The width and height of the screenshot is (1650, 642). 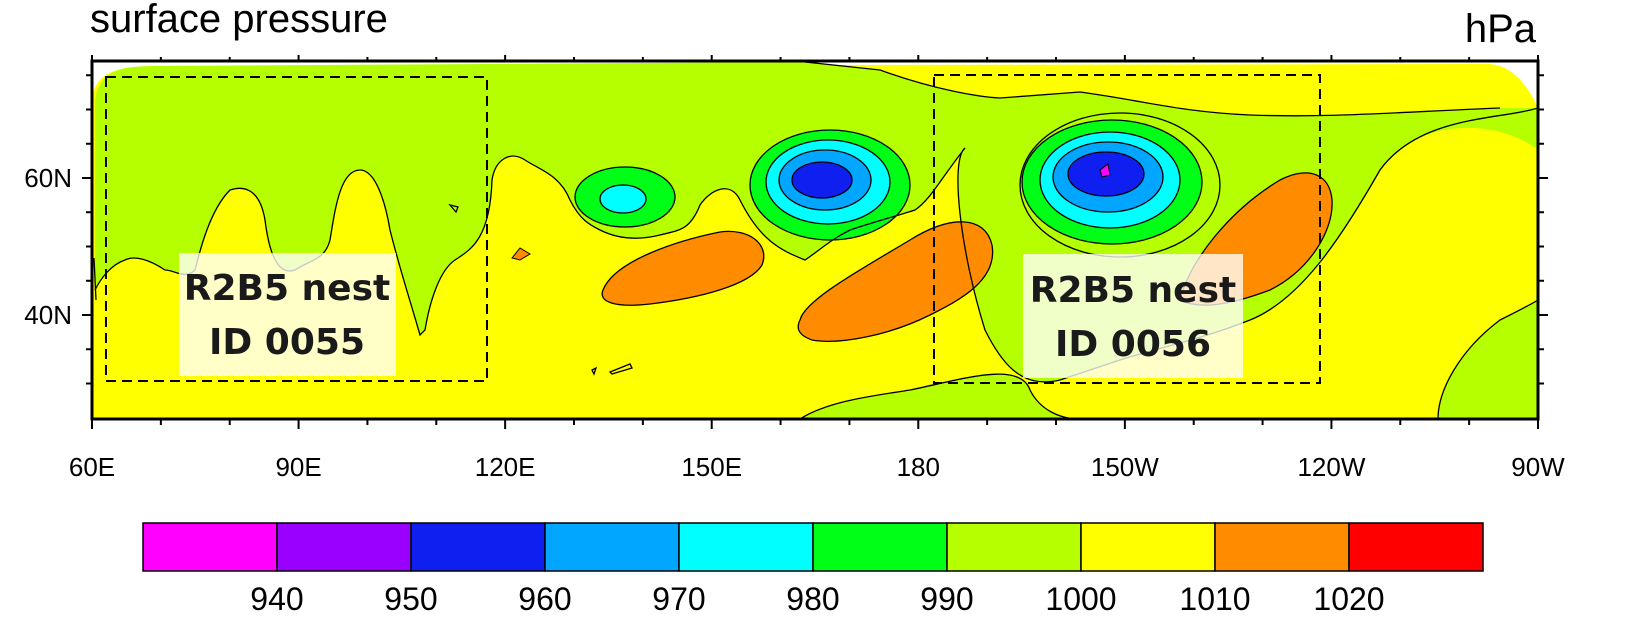 I want to click on colorbar-level-label: 950, so click(x=410, y=599).